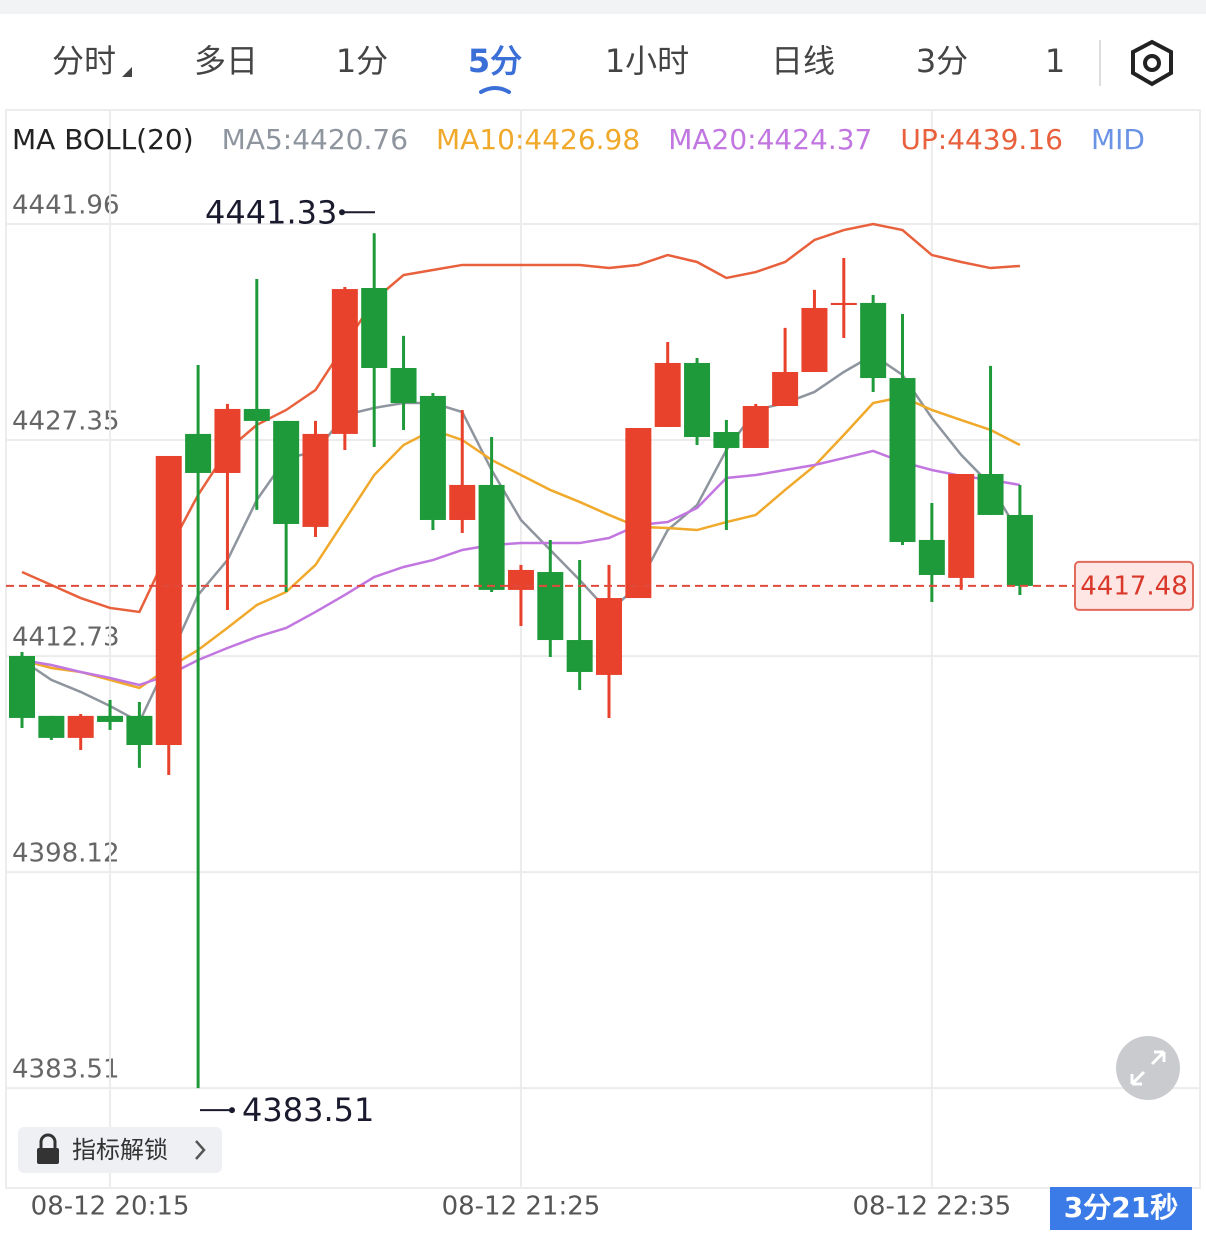  I want to click on tab: 日线, so click(803, 61).